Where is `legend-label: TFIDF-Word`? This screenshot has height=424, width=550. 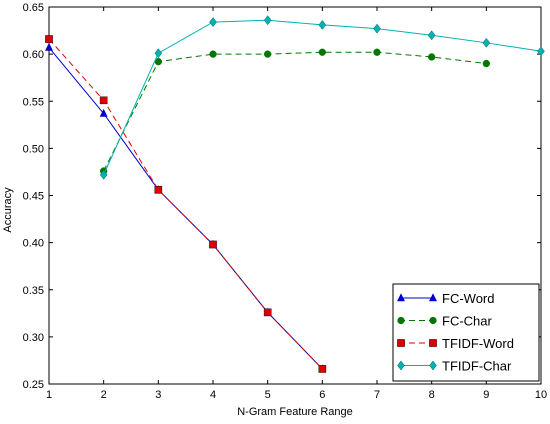
legend-label: TFIDF-Word is located at coordinates (478, 343).